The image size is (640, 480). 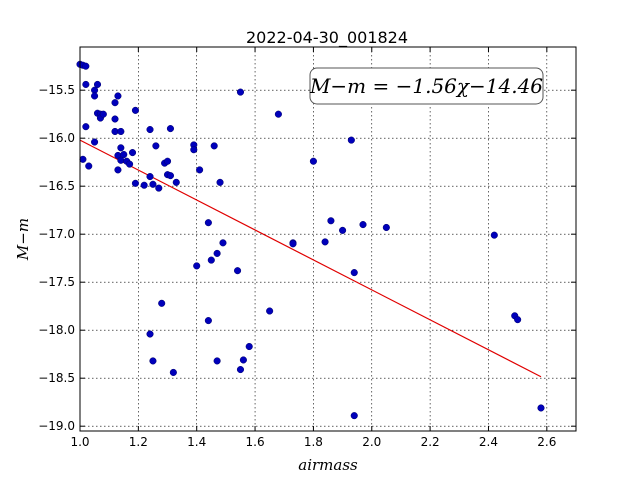 I want to click on x-axis-label: airmass, so click(x=328, y=465).